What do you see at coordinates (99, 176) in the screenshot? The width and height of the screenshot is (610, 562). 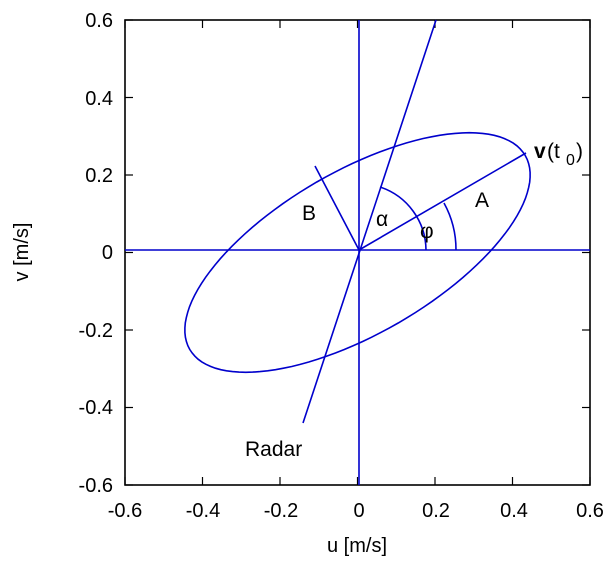 I see `y-tick-label: 0.2` at bounding box center [99, 176].